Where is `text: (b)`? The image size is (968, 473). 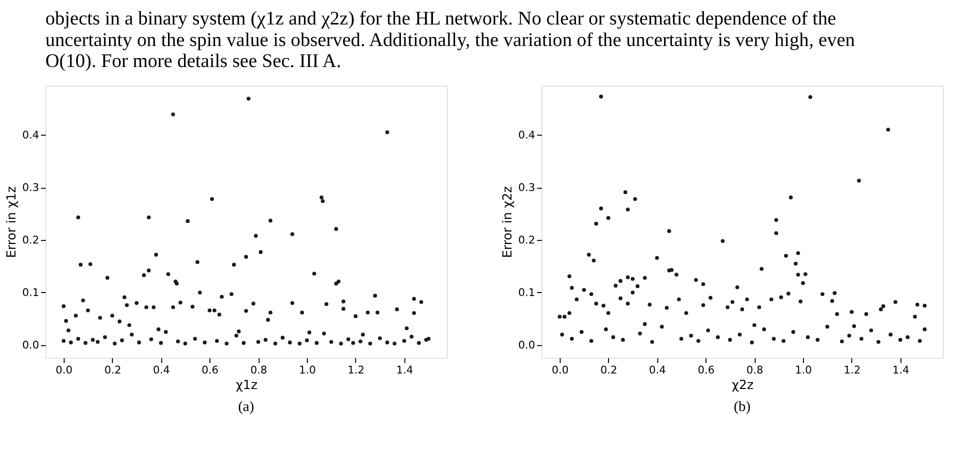 text: (b) is located at coordinates (742, 406).